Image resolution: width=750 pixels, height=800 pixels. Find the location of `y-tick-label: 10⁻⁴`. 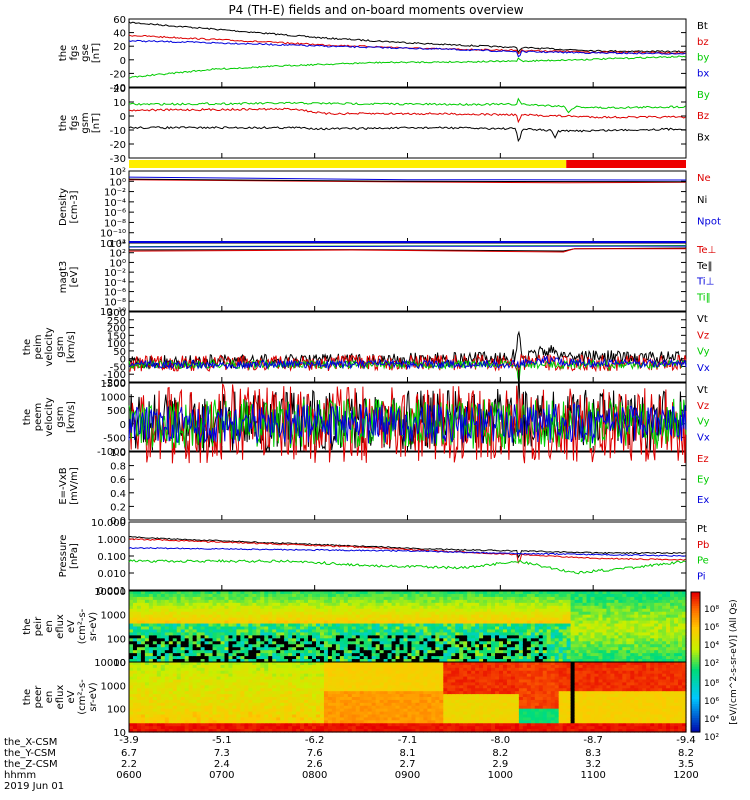

y-tick-label: 10⁻⁴ is located at coordinates (115, 283).